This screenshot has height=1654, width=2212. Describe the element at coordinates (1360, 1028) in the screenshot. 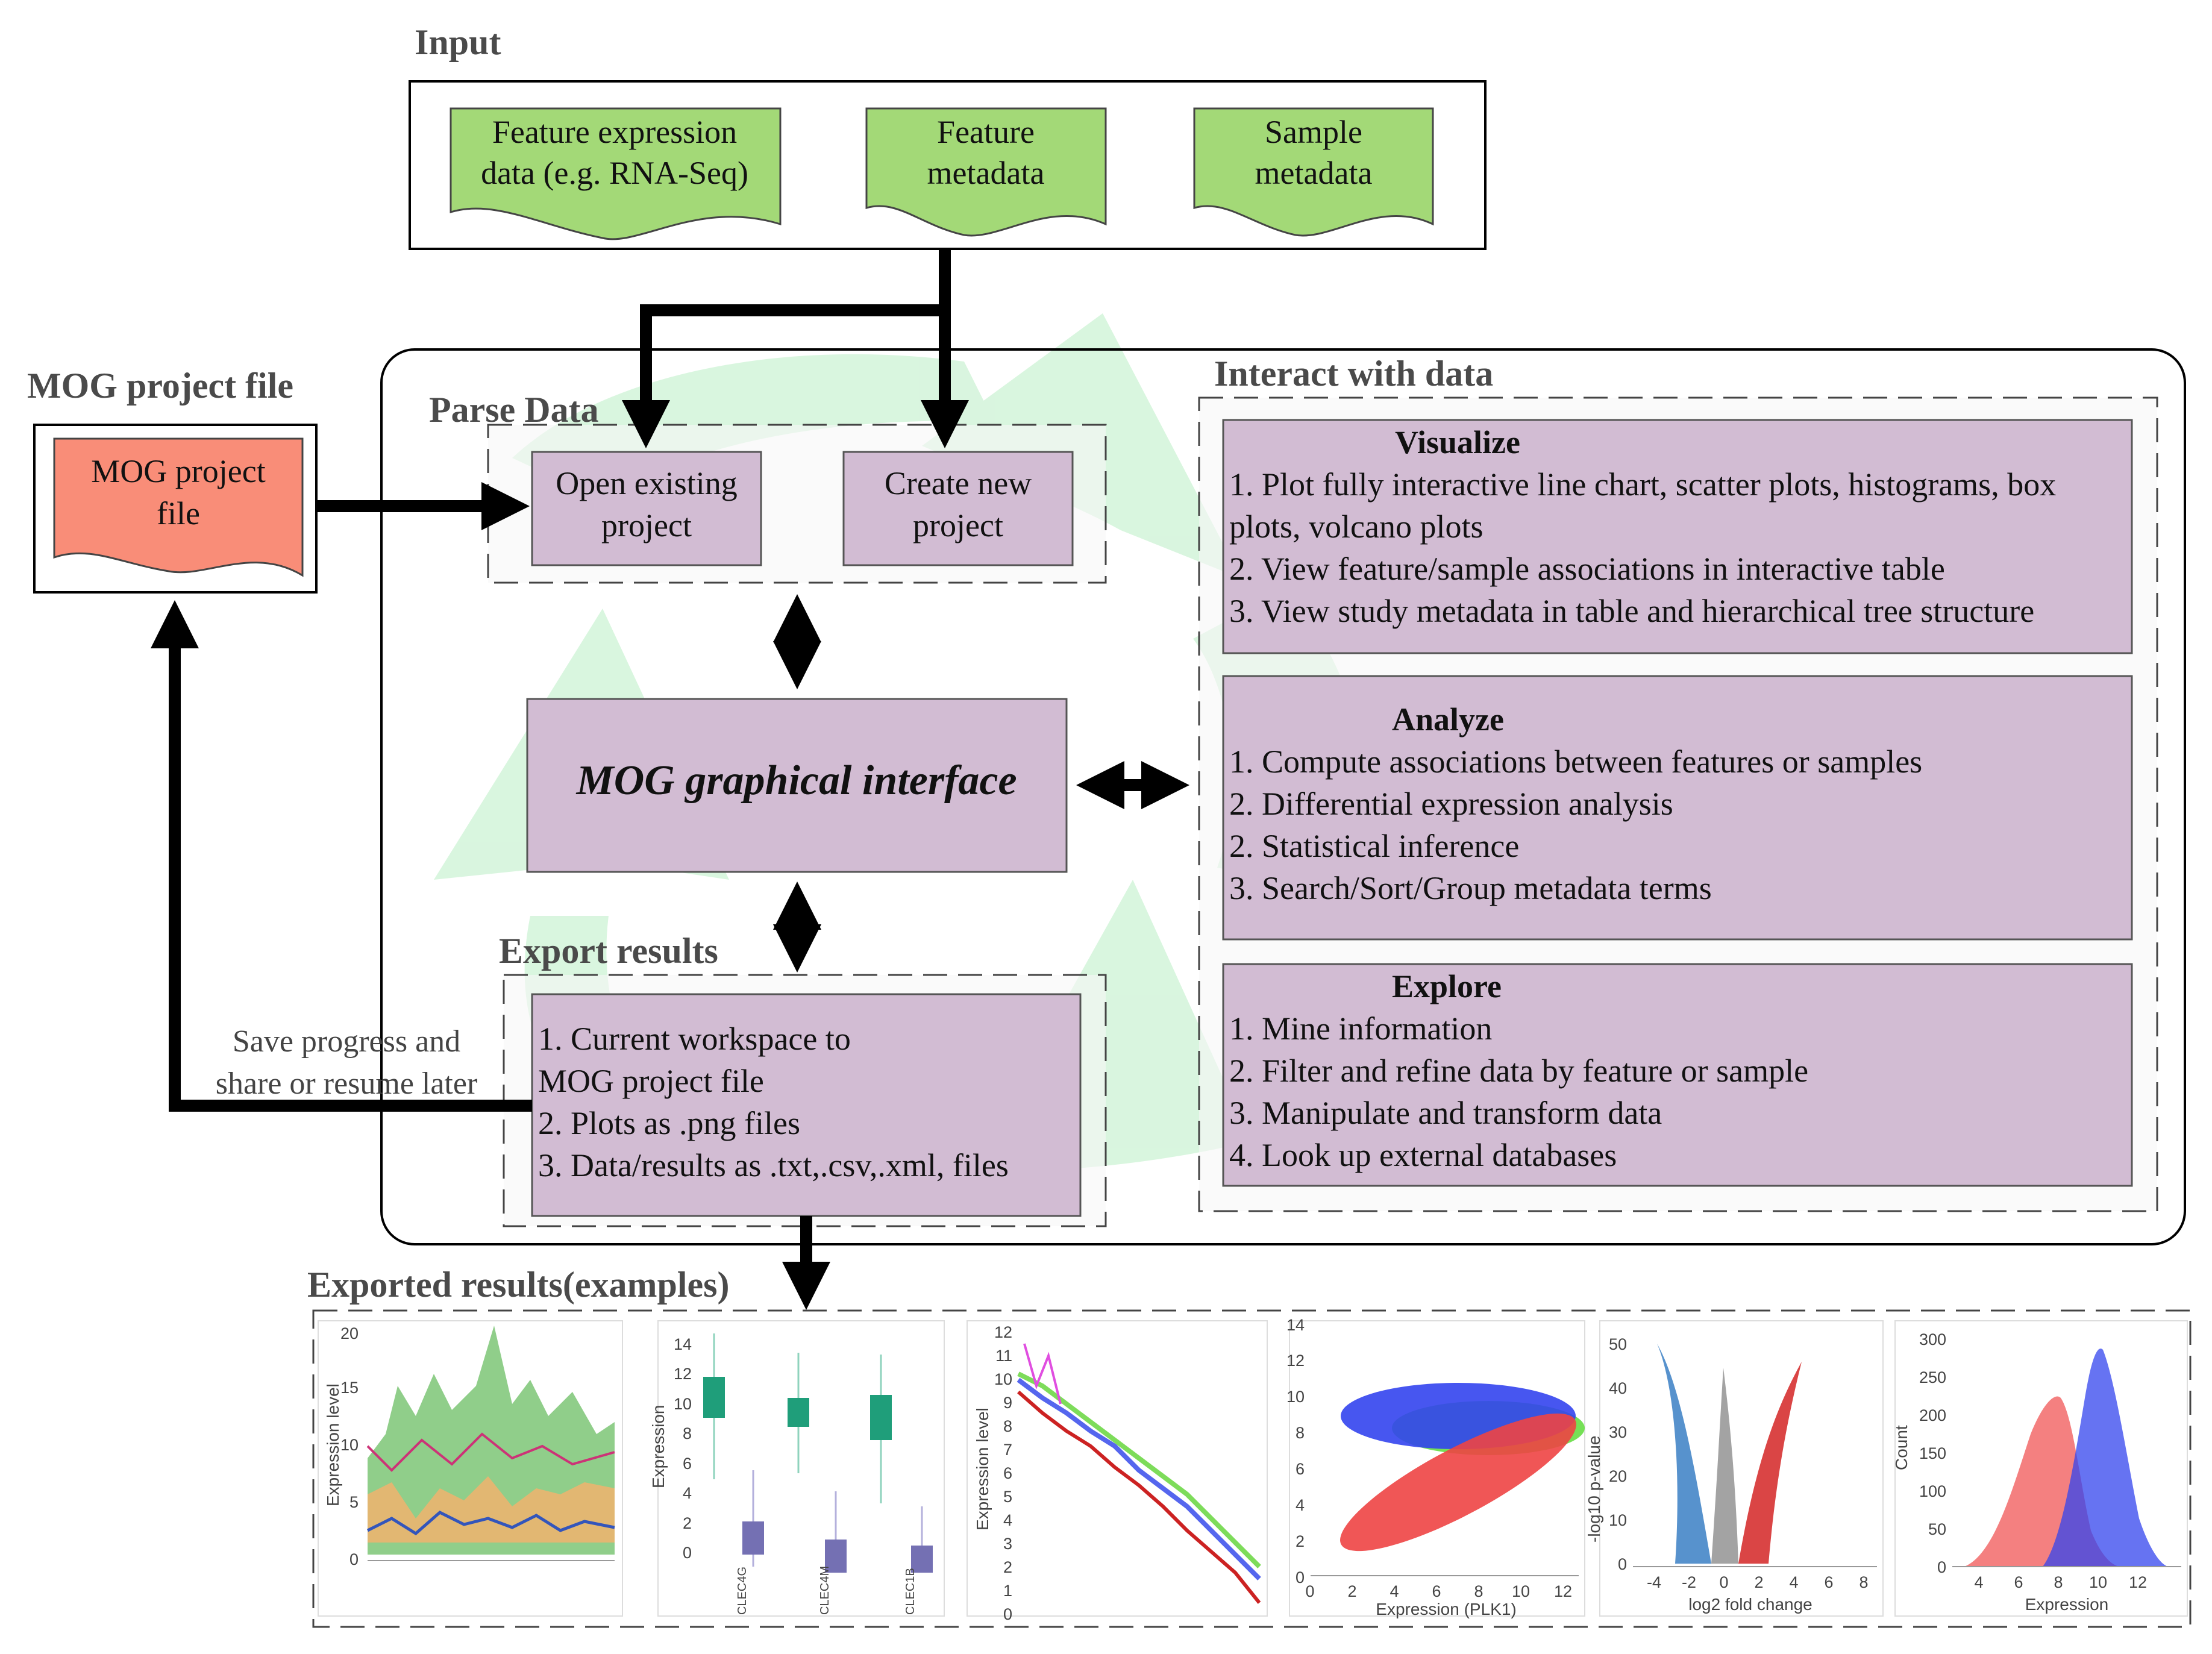

I see `explore-item-1: 1. Mine information` at that location.